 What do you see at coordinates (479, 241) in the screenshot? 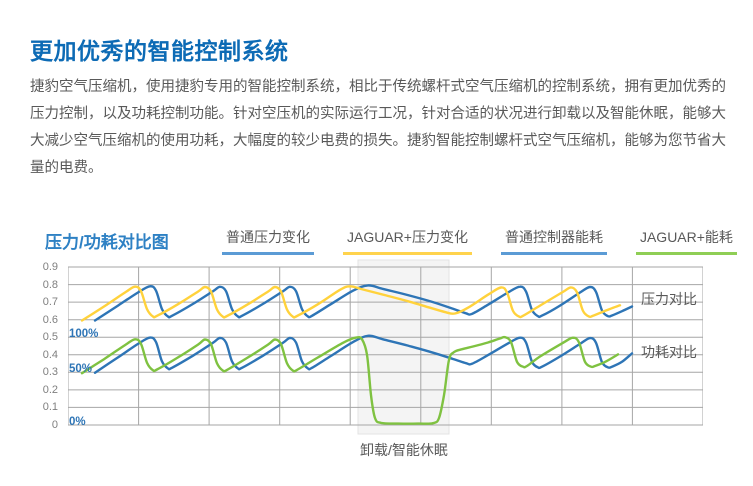
I see `chart-legend: 普通压力变化 JAGUAR+压力变化 普通控制器能耗 JAGUAR+能耗` at bounding box center [479, 241].